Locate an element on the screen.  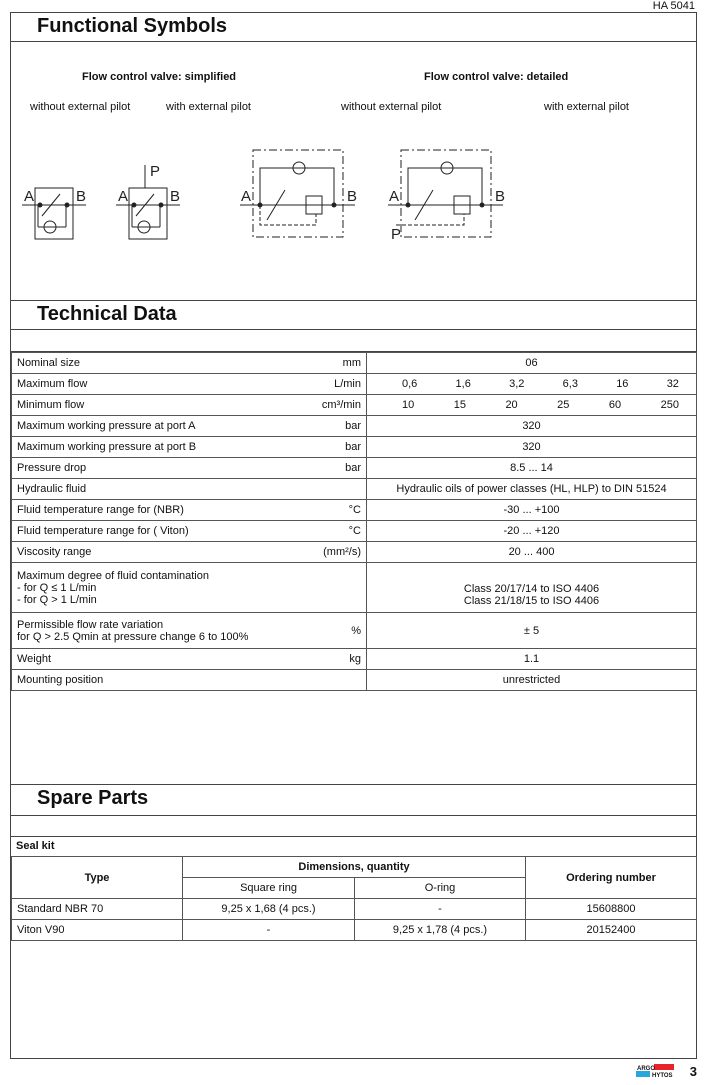
table-row: Viscosity range (mm²/s) 20 ... 400 is located at coordinates (354, 552).